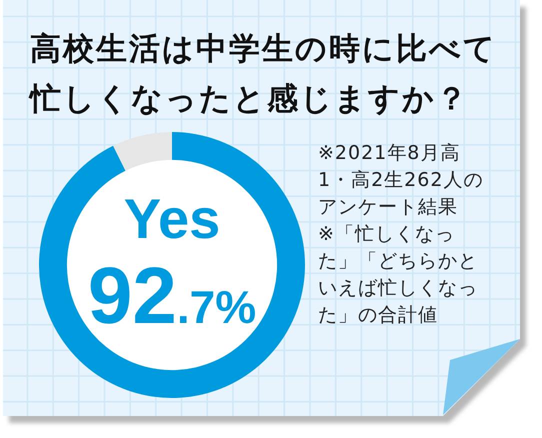  What do you see at coordinates (398, 275) in the screenshot?
I see `text: ※「忙しくなった」「どちらかといえば忙しくなった」の合計値` at bounding box center [398, 275].